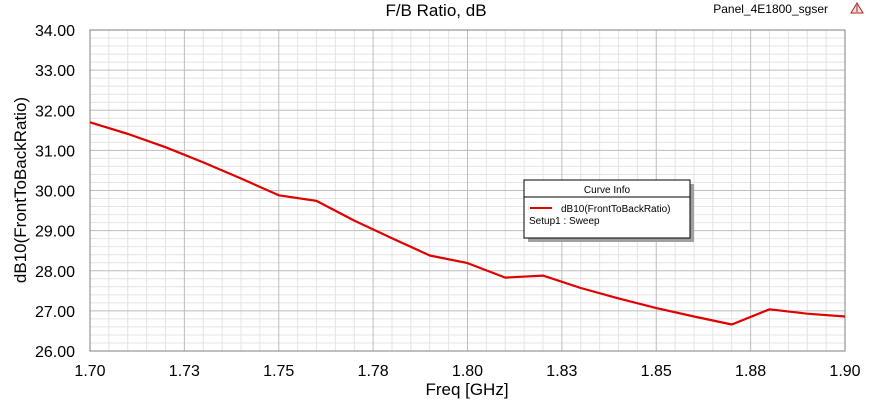  What do you see at coordinates (20, 190) in the screenshot?
I see `y-axis-label: dB10(FrontToBackRatio)` at bounding box center [20, 190].